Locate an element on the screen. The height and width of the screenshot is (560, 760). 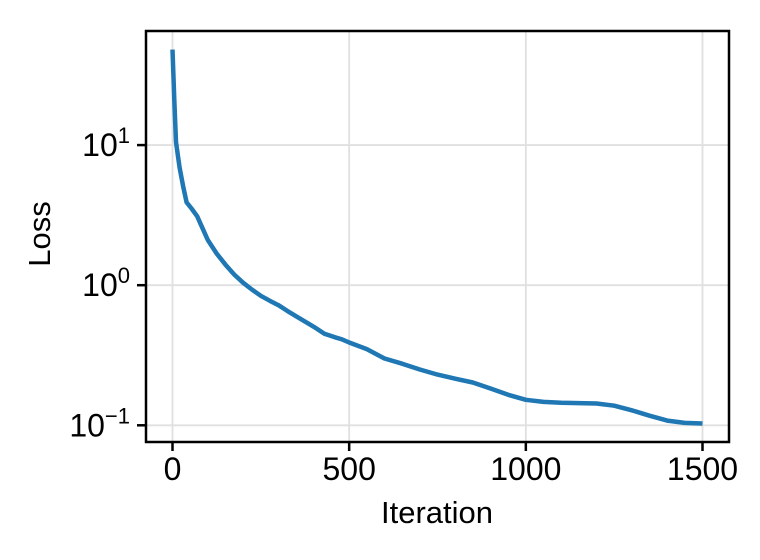
x-axis-label: Iteration is located at coordinates (437, 512).